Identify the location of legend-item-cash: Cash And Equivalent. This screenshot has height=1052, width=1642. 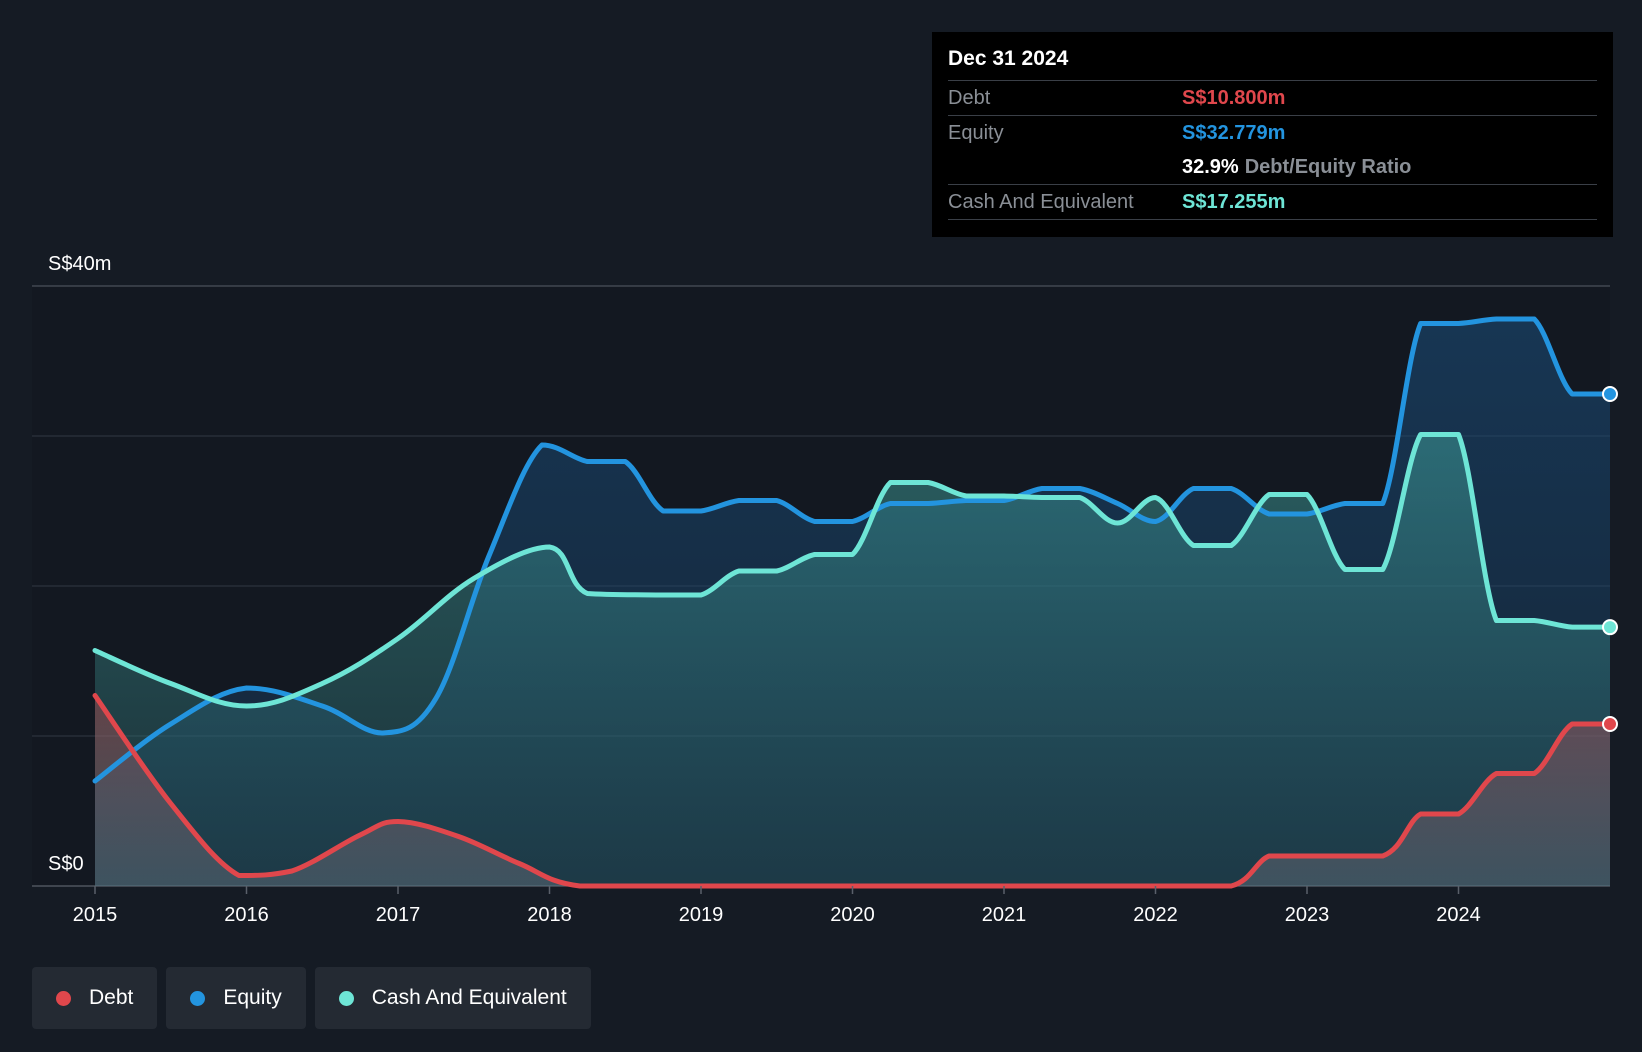
(452, 998).